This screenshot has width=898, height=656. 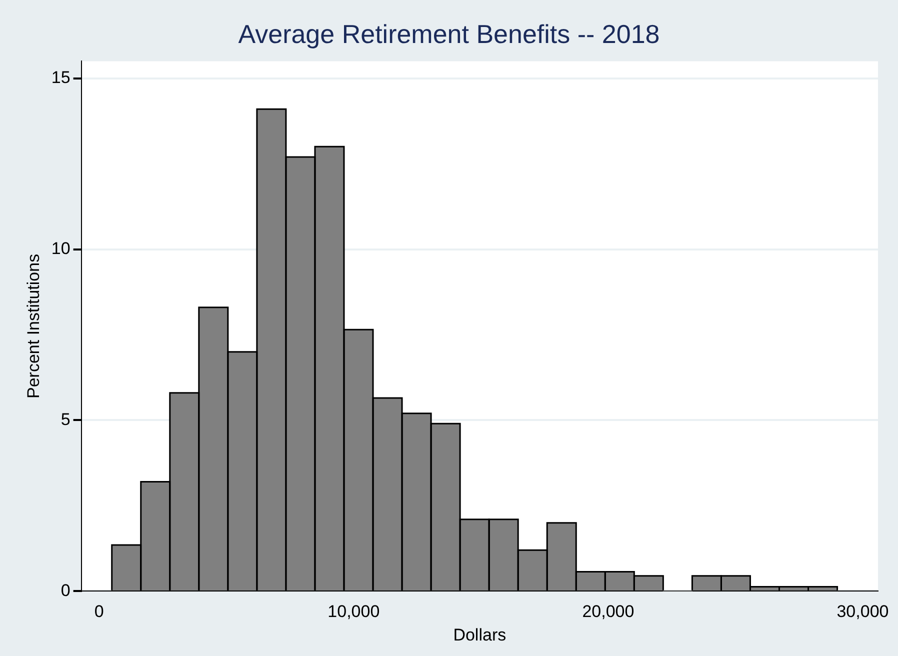 What do you see at coordinates (65, 419) in the screenshot?
I see `y-tick-label: 5` at bounding box center [65, 419].